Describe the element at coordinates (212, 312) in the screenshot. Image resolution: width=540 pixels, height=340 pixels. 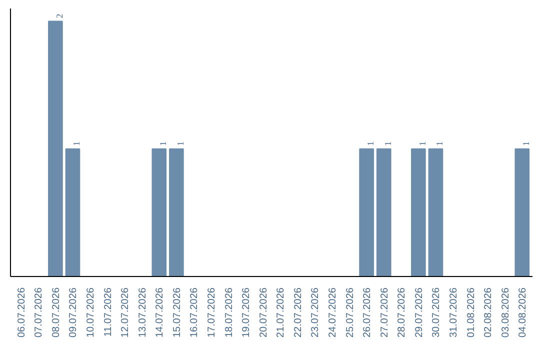
I see `x-tick-label: 17.07.2026` at that location.